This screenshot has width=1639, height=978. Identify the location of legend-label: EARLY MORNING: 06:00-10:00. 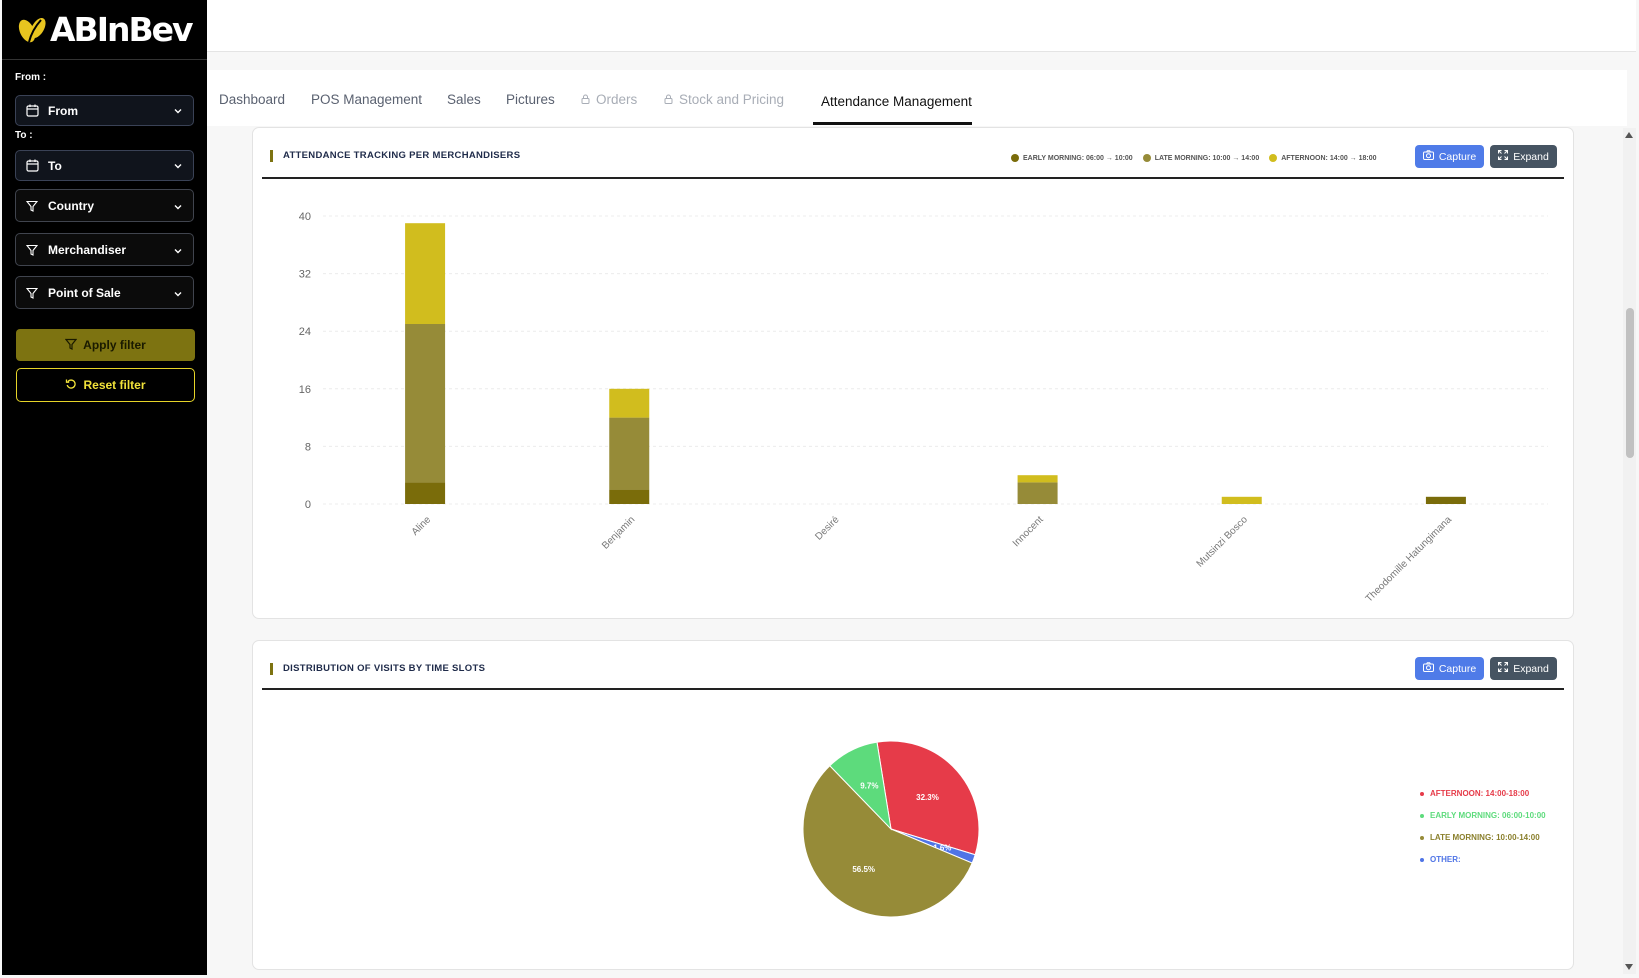
(1488, 815).